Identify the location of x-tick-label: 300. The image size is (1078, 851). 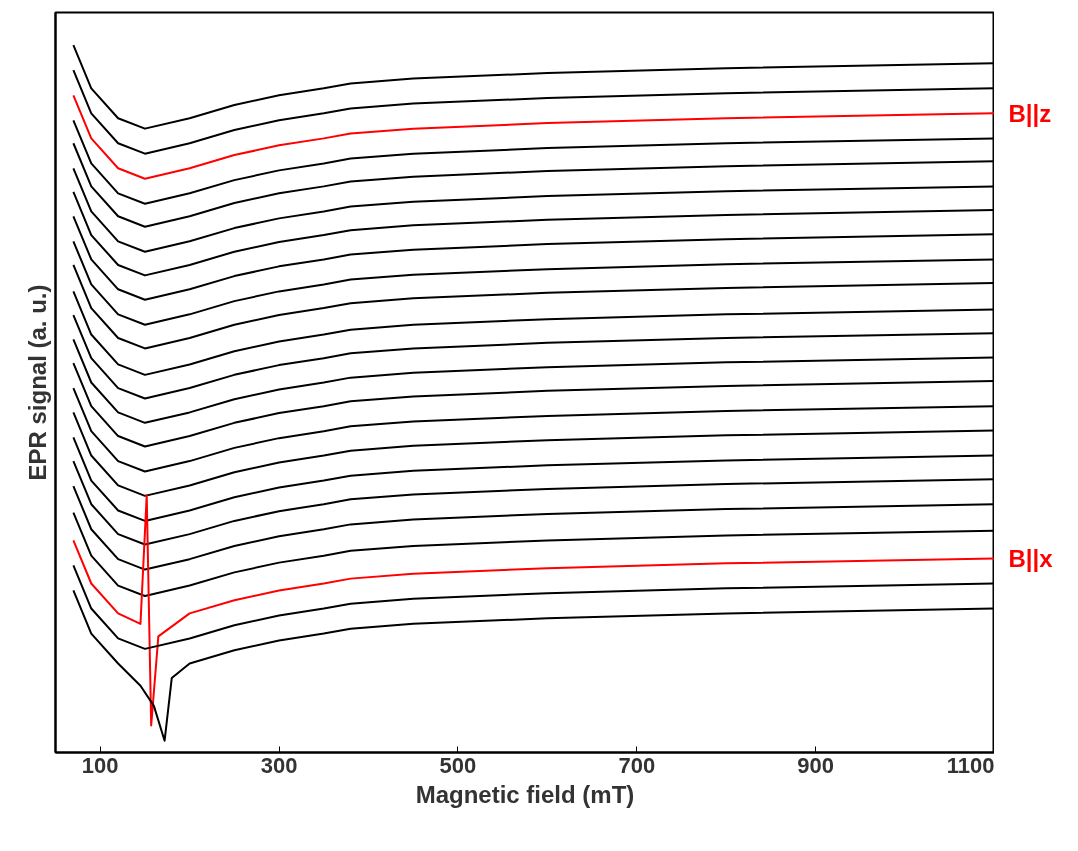
(279, 765).